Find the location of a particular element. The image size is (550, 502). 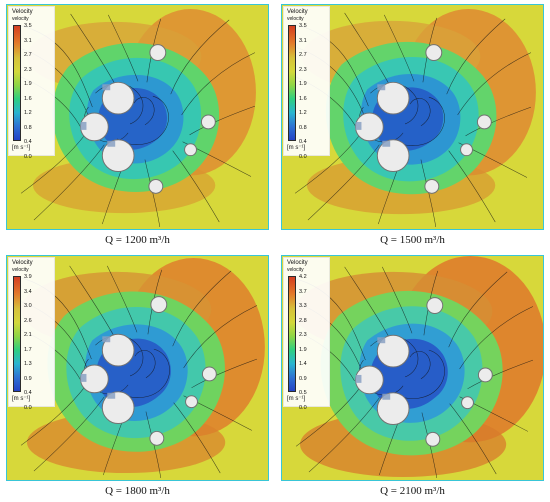

legend-tick: 4.2 is located at coordinates (303, 277).